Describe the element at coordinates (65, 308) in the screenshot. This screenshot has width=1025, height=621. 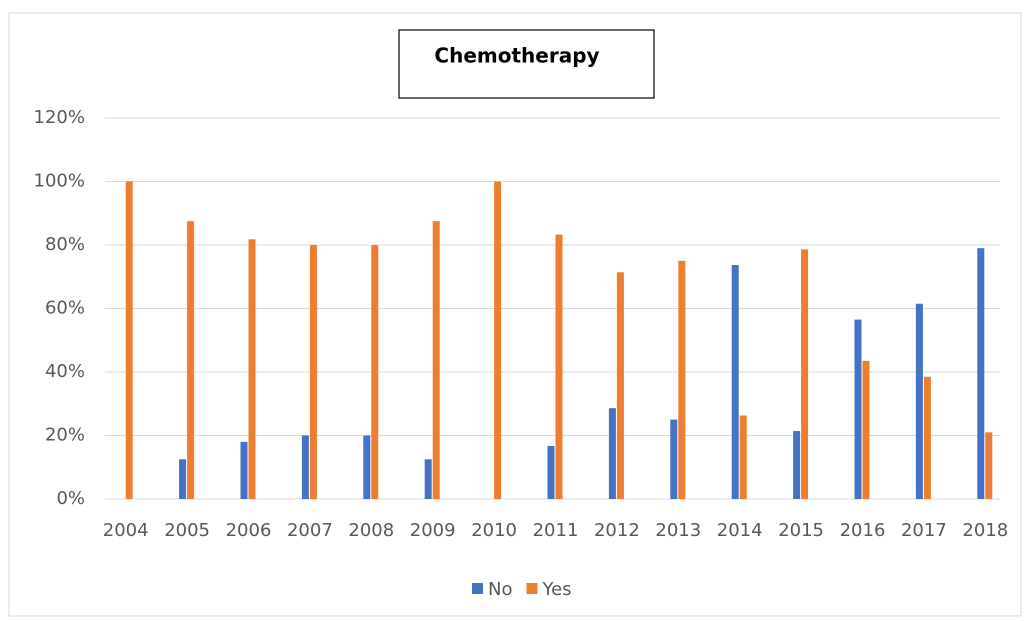
I see `y-tick-label: 60%` at that location.